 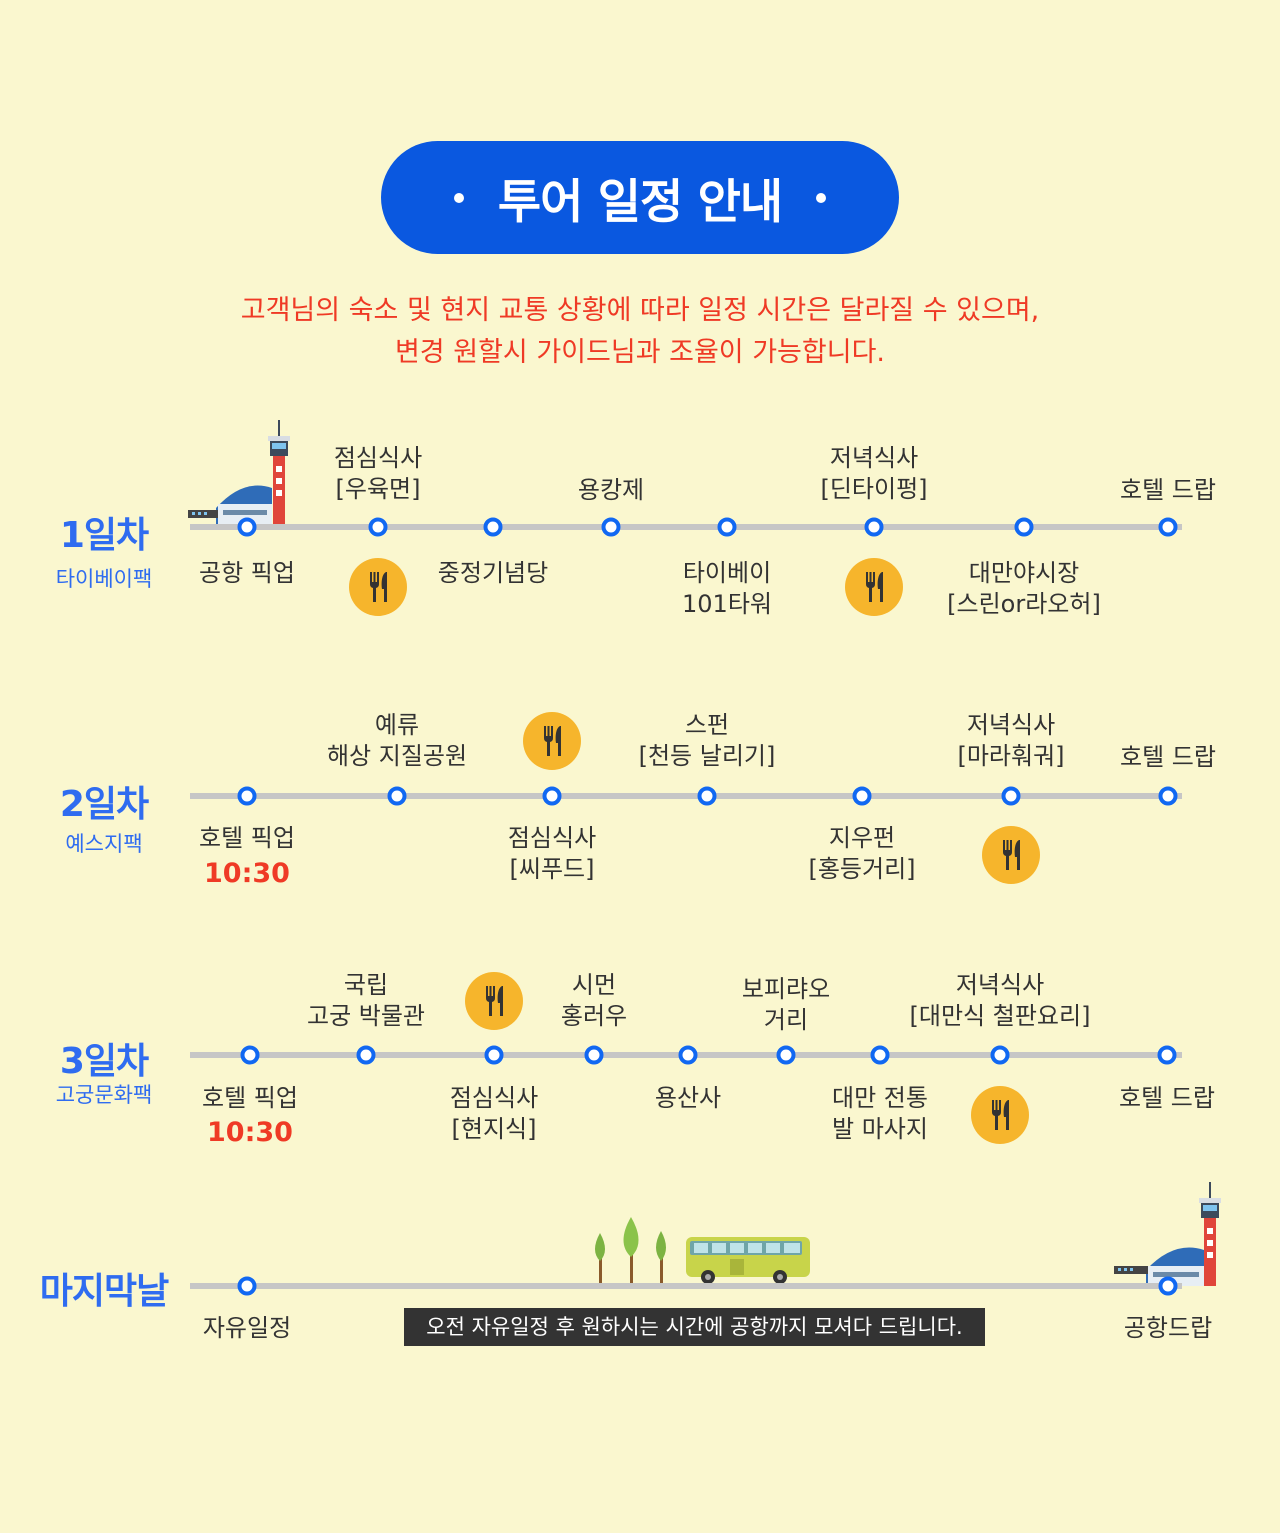 What do you see at coordinates (727, 589) in the screenshot?
I see `day1-101-label: 타이베이 101타워` at bounding box center [727, 589].